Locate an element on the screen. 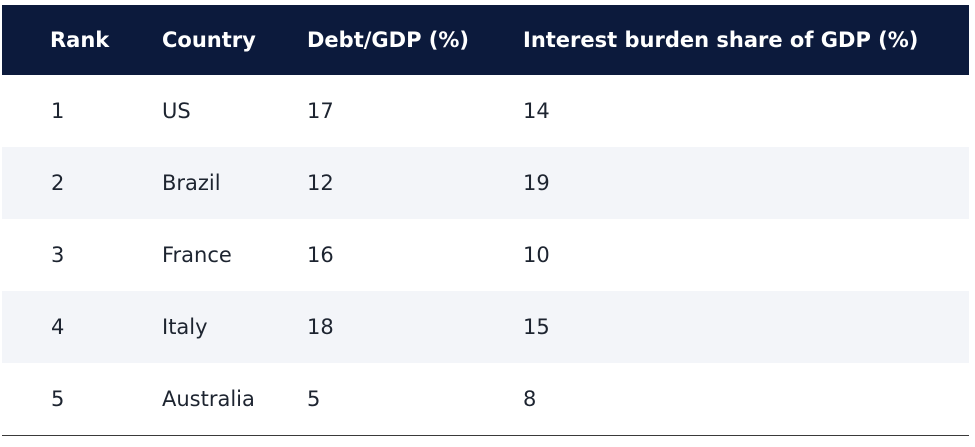 Image resolution: width=975 pixels, height=447 pixels. cell-interest-burden: 19 is located at coordinates (536, 183).